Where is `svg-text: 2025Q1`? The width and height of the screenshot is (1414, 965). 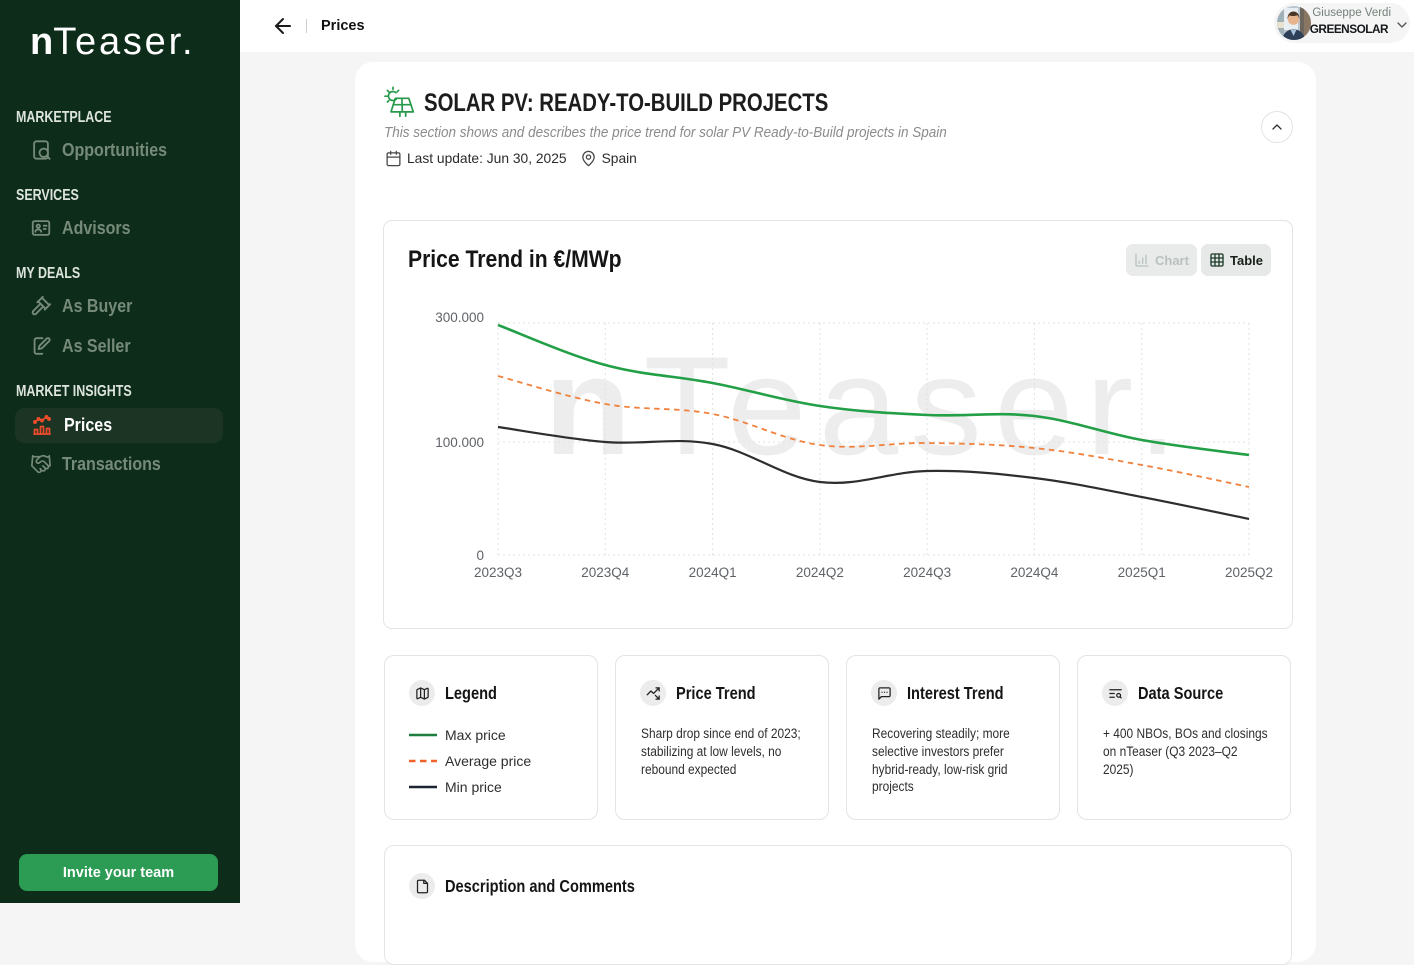
svg-text: 2025Q1 is located at coordinates (1142, 572).